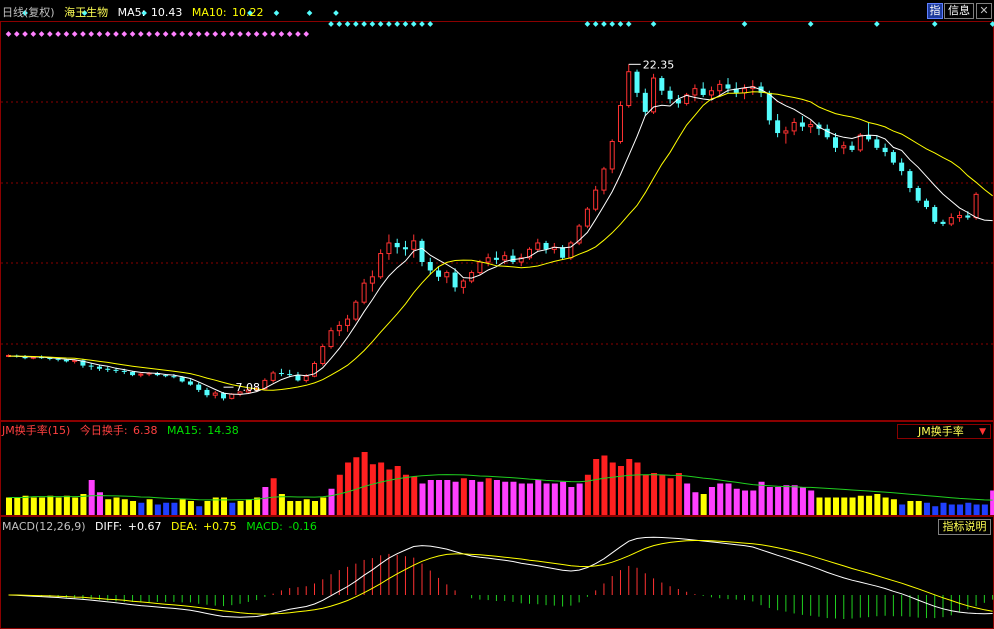  Describe the element at coordinates (501, 586) in the screenshot. I see `macd-histogram` at that location.